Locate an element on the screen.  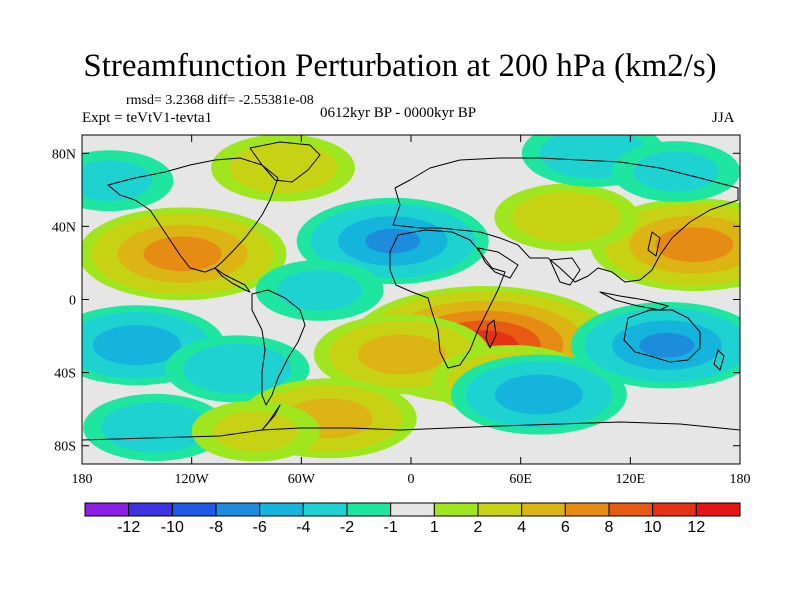
colorbar-label-2: -8 is located at coordinates (216, 527).